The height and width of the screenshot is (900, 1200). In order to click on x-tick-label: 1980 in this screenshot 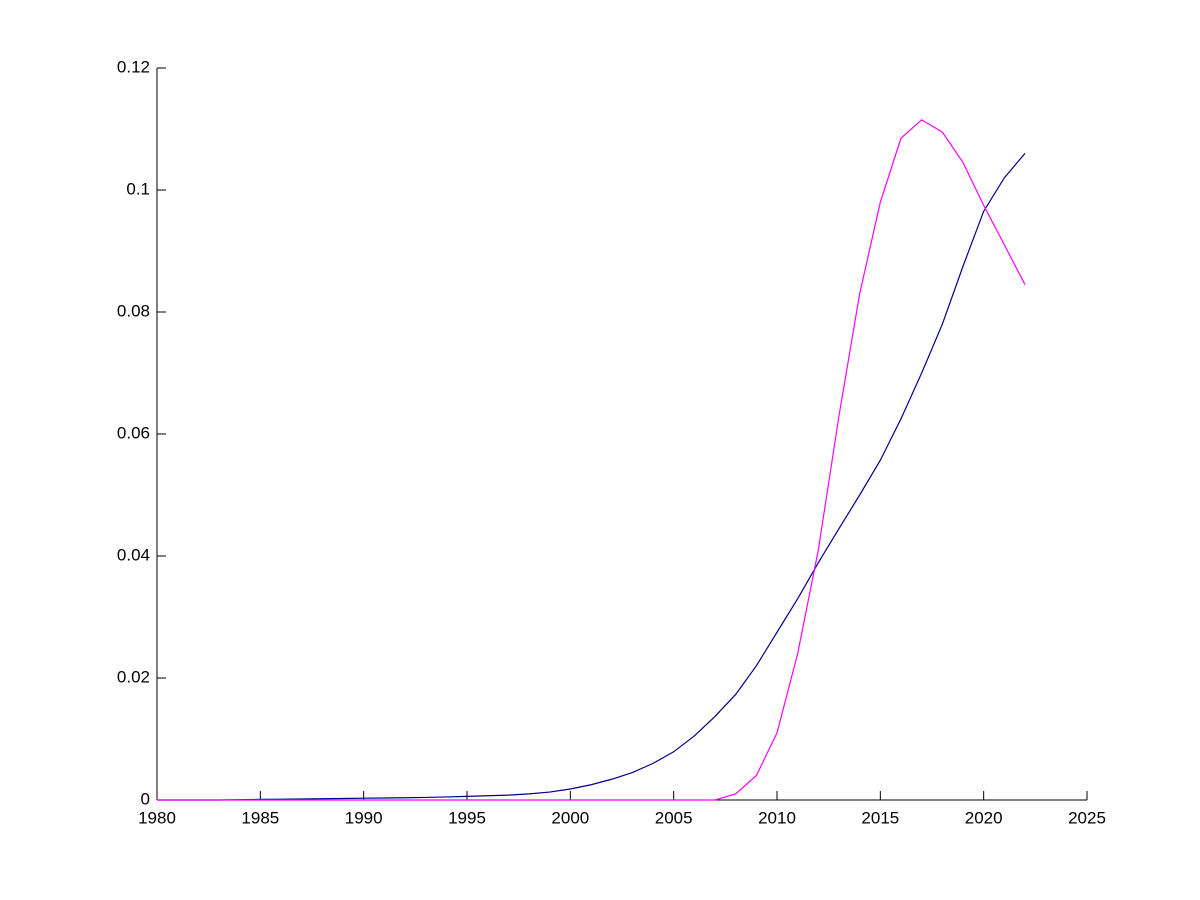, I will do `click(157, 817)`.